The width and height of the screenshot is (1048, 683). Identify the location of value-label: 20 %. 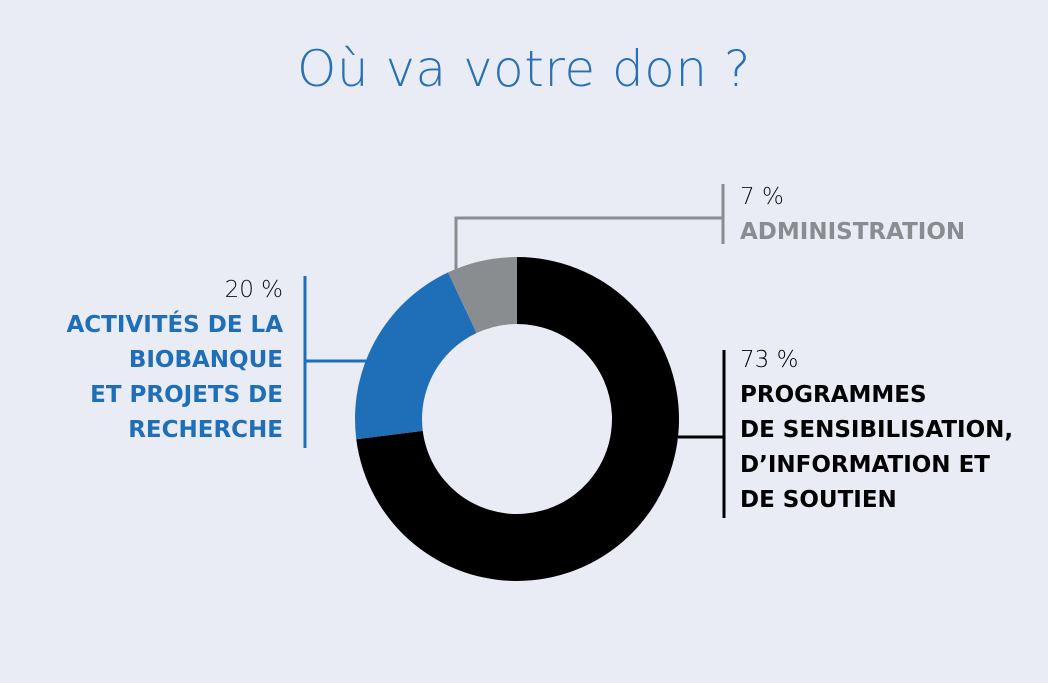
(253, 290).